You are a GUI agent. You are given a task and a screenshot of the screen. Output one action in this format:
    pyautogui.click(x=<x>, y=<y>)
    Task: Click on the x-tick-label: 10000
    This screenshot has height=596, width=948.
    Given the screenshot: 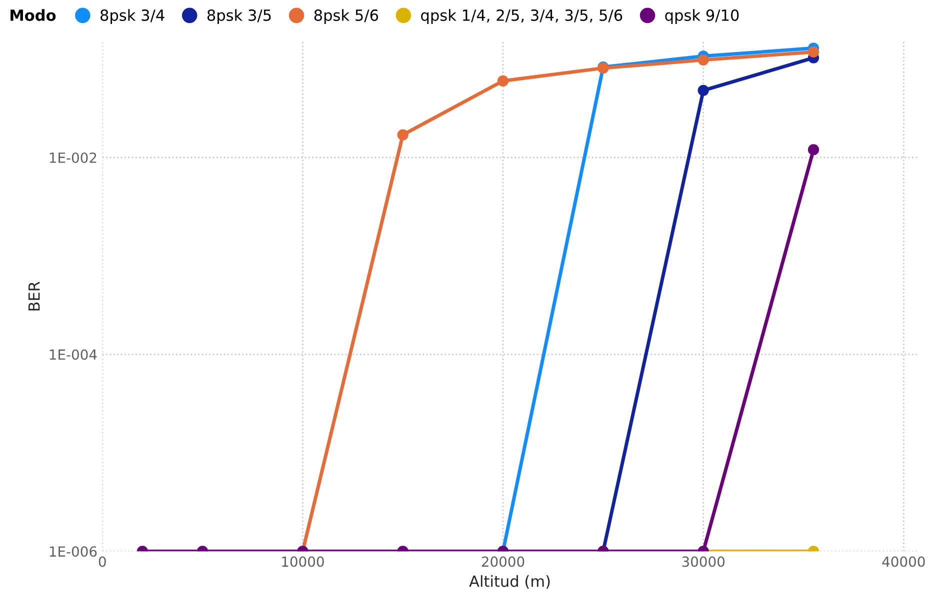 What is the action you would take?
    pyautogui.click(x=303, y=561)
    